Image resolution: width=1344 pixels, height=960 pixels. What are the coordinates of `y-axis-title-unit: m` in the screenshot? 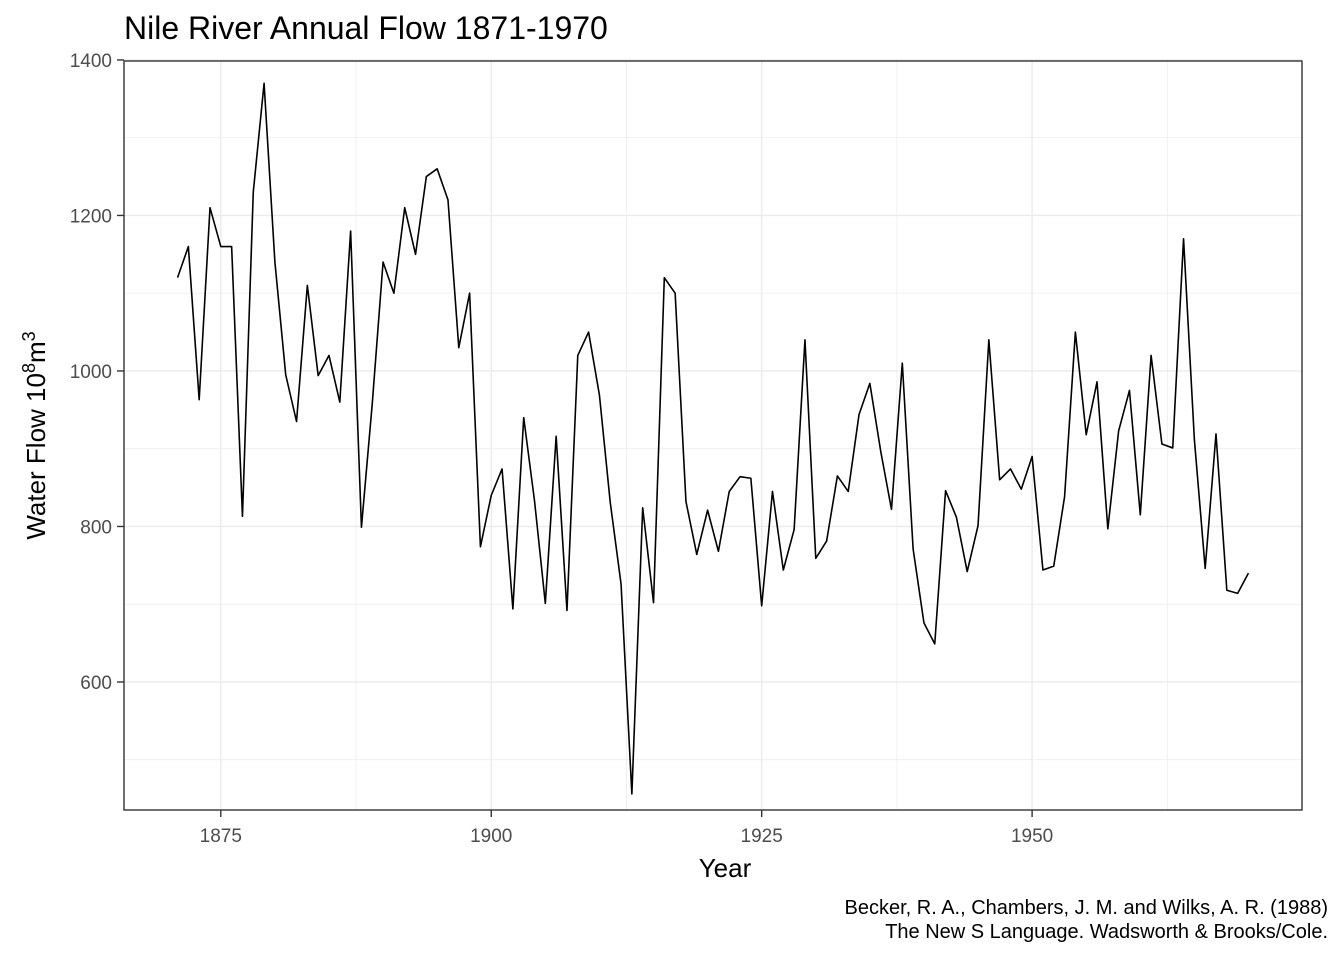 It's located at (36, 352).